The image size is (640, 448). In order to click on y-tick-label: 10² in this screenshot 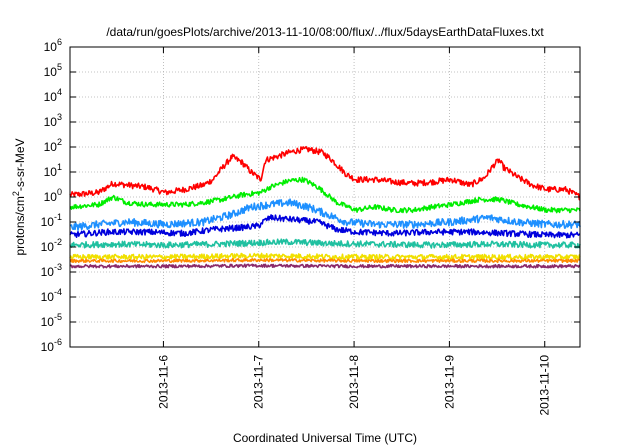, I will do `click(53, 145)`.